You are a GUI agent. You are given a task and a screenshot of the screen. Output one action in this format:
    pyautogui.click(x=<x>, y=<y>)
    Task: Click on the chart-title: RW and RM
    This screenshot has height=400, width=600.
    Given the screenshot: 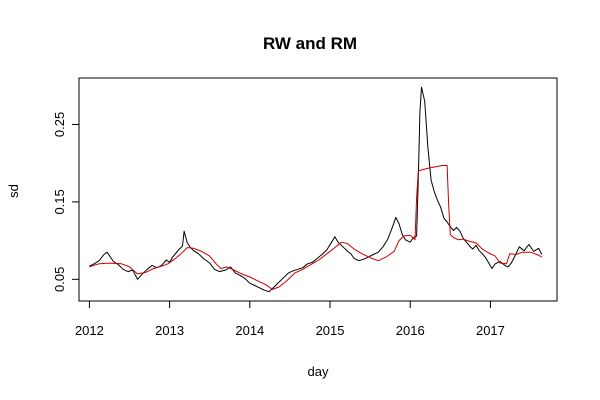 What is the action you would take?
    pyautogui.click(x=310, y=43)
    